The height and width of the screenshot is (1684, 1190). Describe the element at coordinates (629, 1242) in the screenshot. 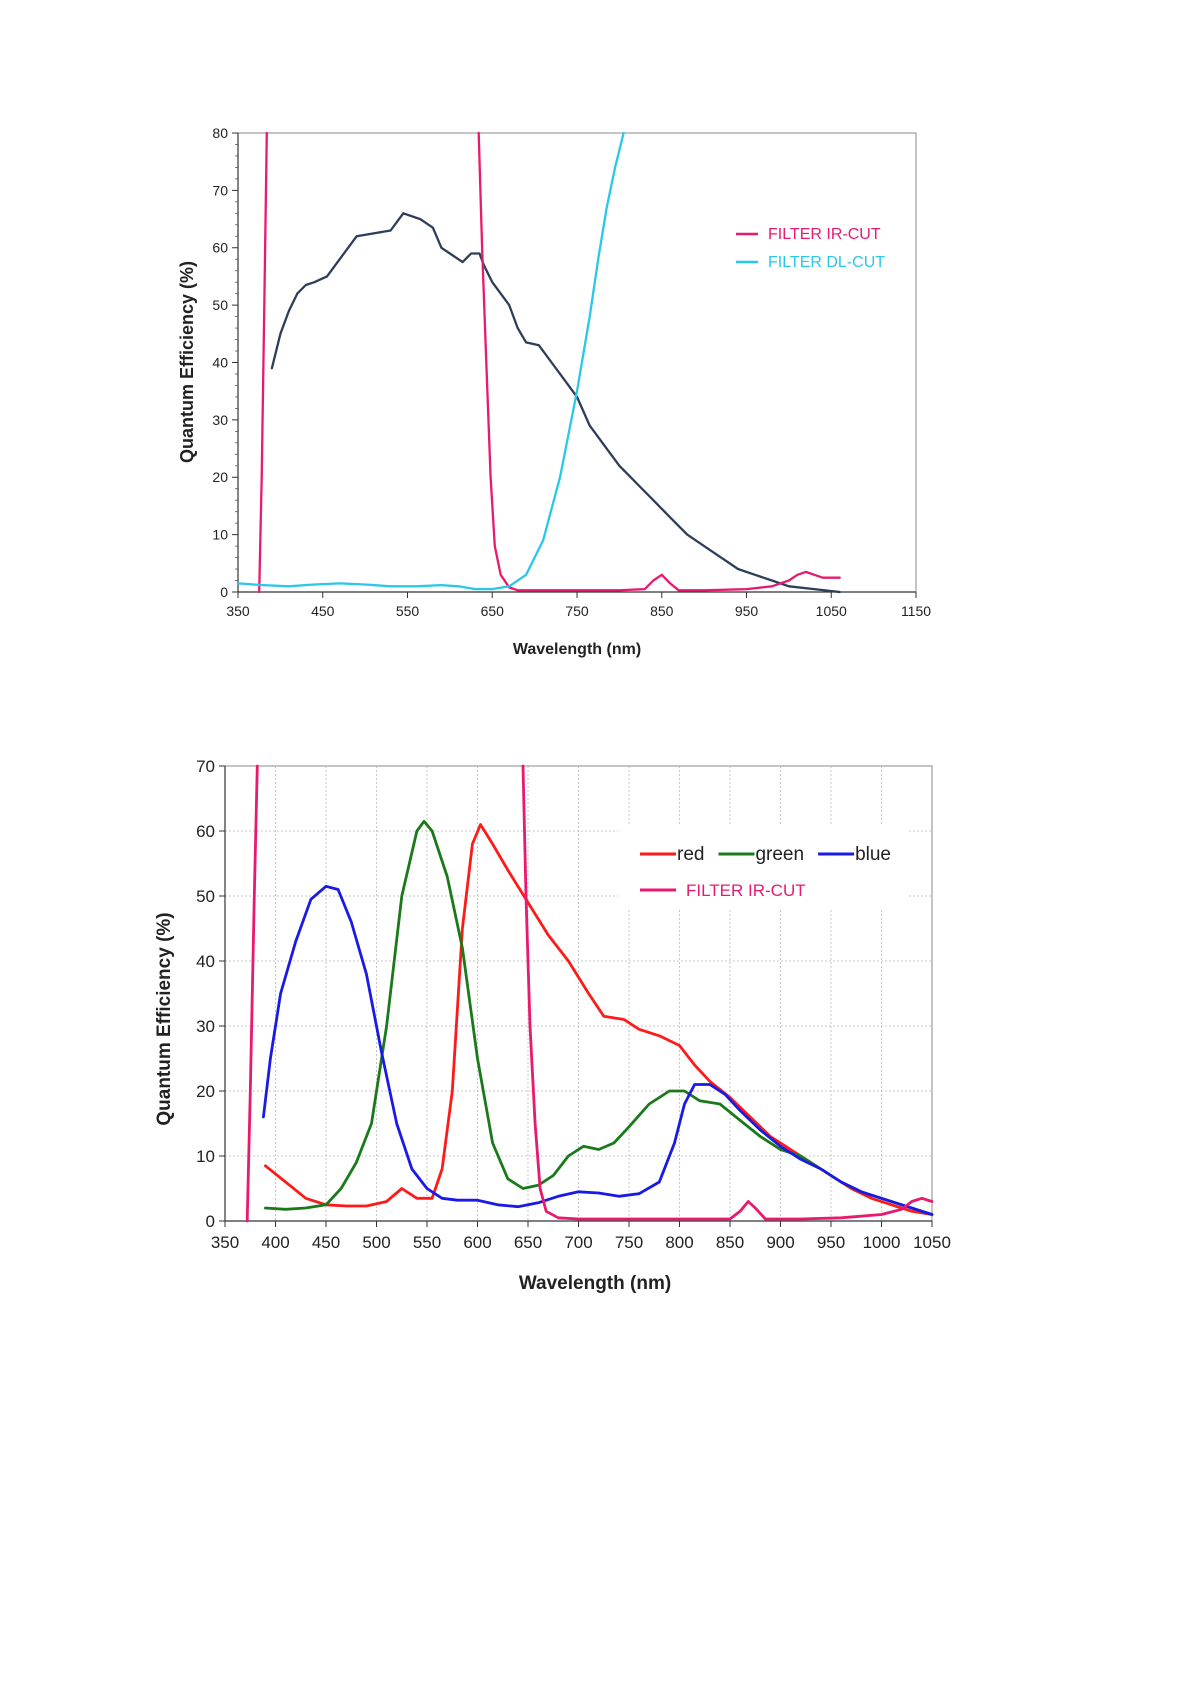

I see `chart-2-x-tick-label: 750` at that location.